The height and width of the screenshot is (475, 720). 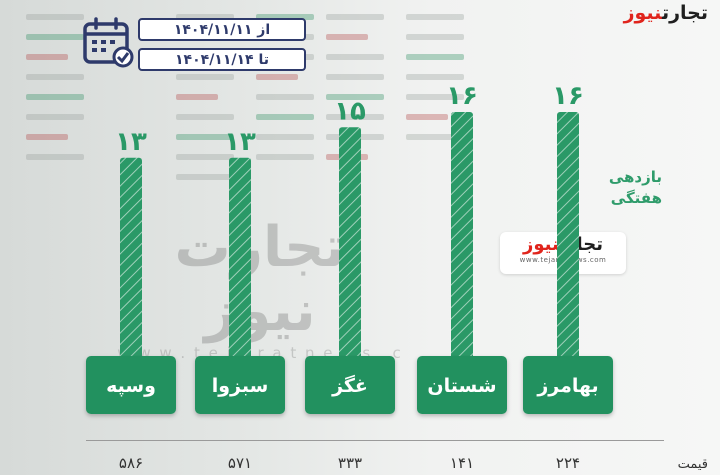 I want to click on price-value-1: ۵۸۶, so click(x=131, y=463).